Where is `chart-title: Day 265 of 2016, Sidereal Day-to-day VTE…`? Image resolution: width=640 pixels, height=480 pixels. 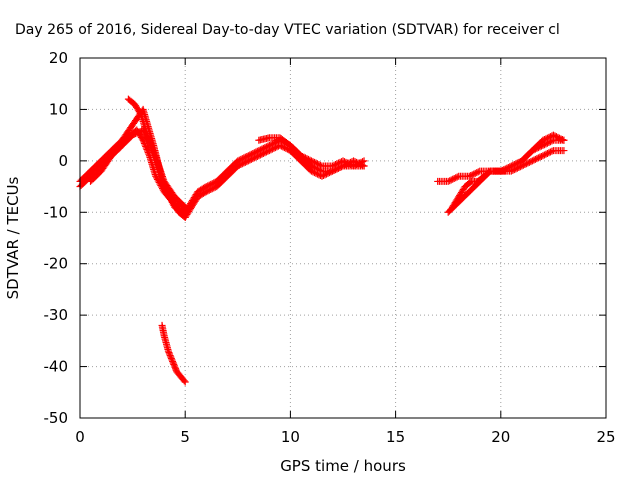
chart-title: Day 265 of 2016, Sidereal Day-to-day VTE… is located at coordinates (287, 30).